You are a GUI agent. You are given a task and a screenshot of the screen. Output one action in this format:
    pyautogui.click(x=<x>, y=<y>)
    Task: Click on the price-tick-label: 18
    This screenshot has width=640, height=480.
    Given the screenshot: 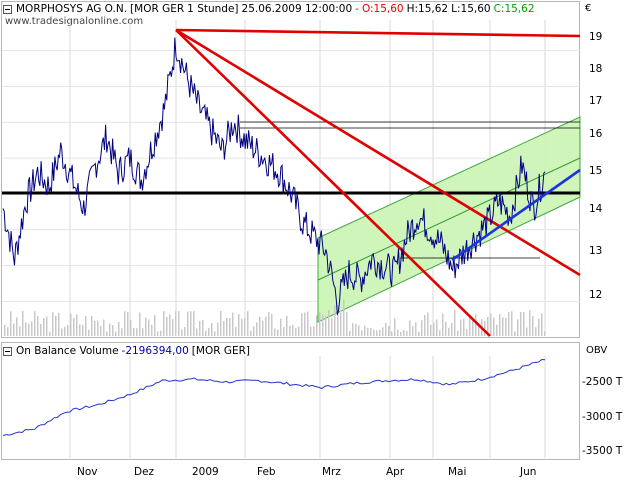 What is the action you would take?
    pyautogui.click(x=596, y=69)
    